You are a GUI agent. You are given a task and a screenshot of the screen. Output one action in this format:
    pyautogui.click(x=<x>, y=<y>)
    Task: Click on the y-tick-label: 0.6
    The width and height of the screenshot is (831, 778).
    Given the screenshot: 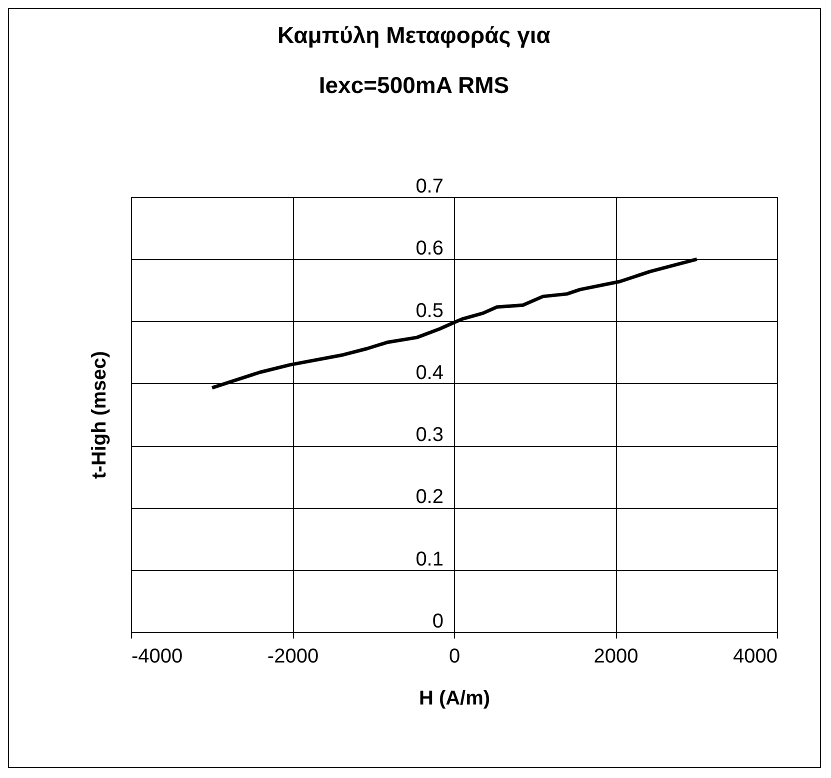 What is the action you would take?
    pyautogui.click(x=430, y=249)
    